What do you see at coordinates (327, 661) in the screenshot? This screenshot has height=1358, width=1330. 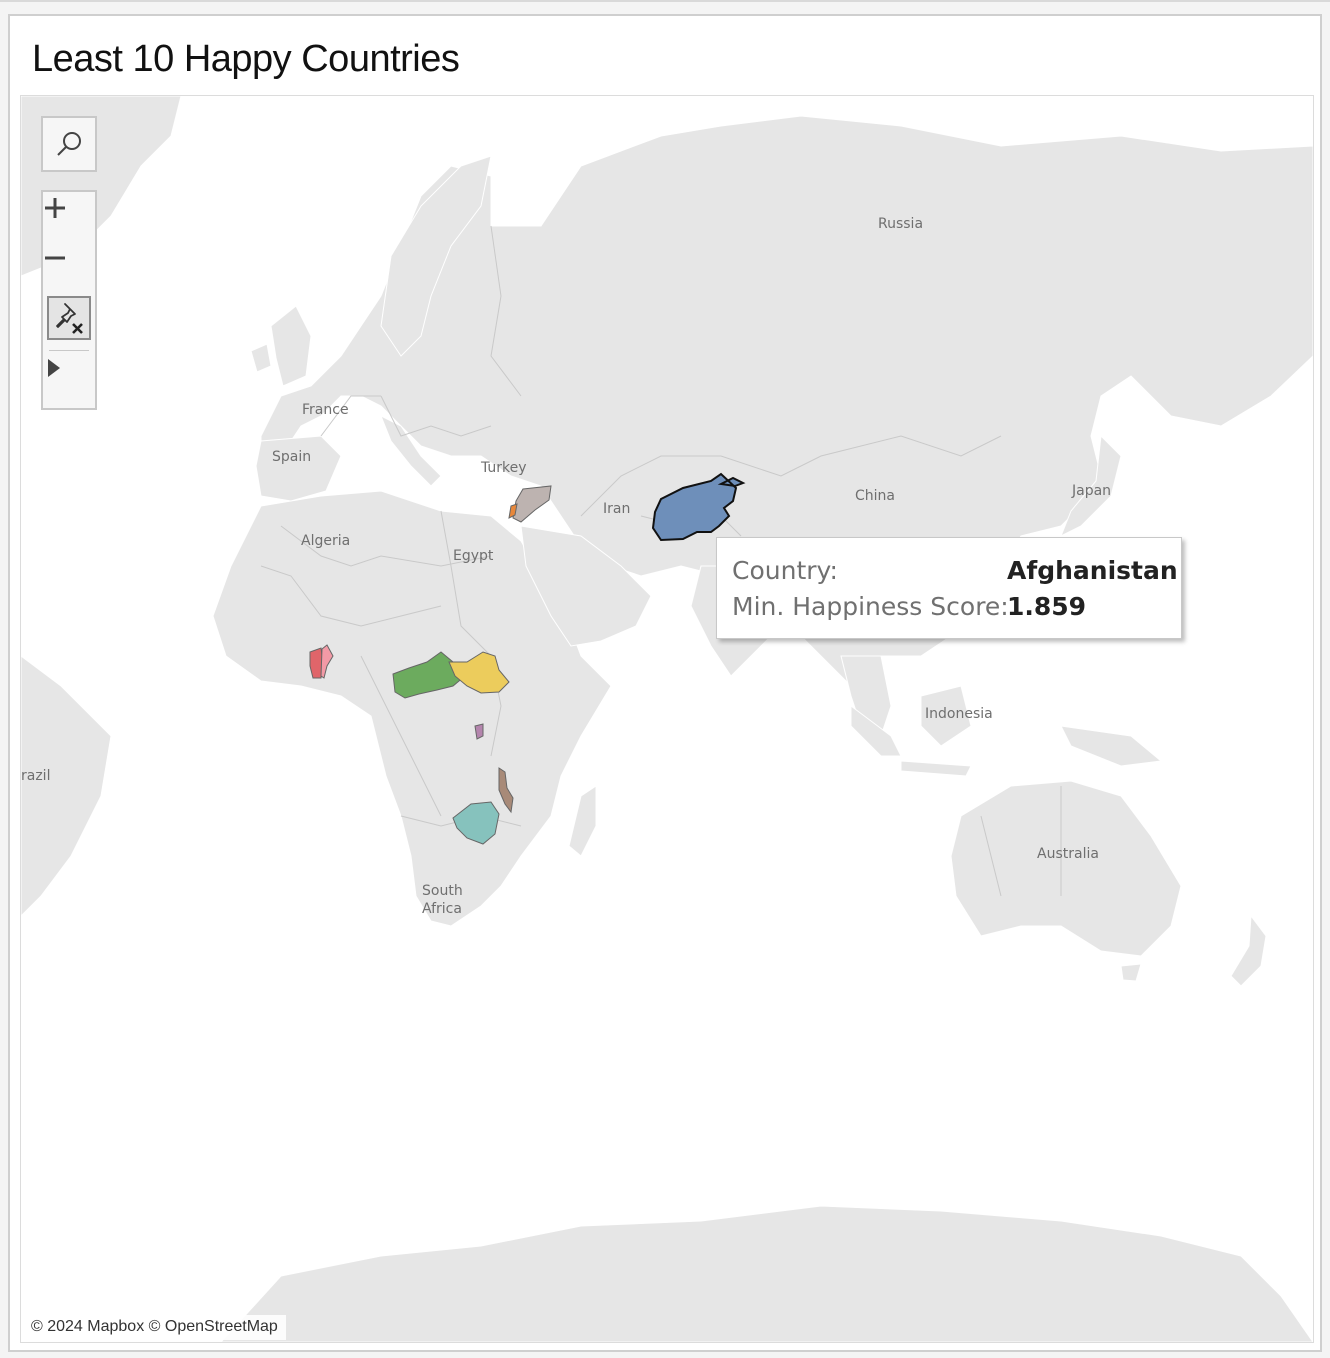 I see `country-togo` at bounding box center [327, 661].